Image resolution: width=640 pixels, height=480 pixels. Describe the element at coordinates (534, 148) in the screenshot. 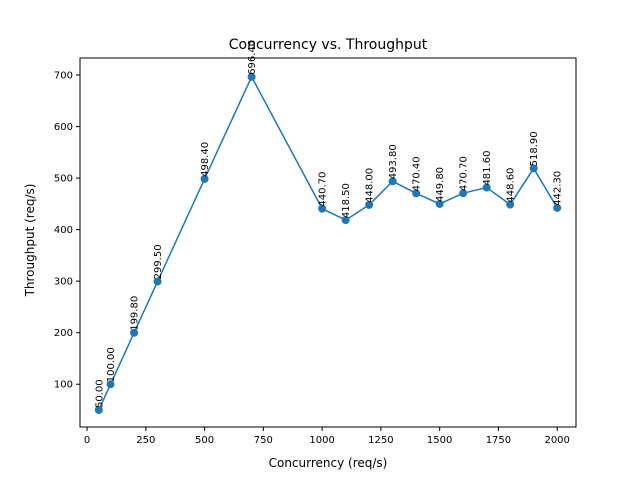

I see `data-label: 518.90` at that location.